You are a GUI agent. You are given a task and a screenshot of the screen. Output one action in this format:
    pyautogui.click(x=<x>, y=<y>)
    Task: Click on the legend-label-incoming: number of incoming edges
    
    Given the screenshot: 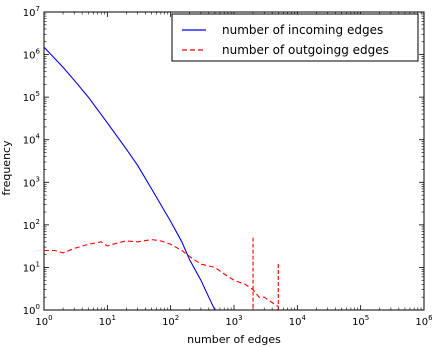 What is the action you would take?
    pyautogui.click(x=302, y=30)
    